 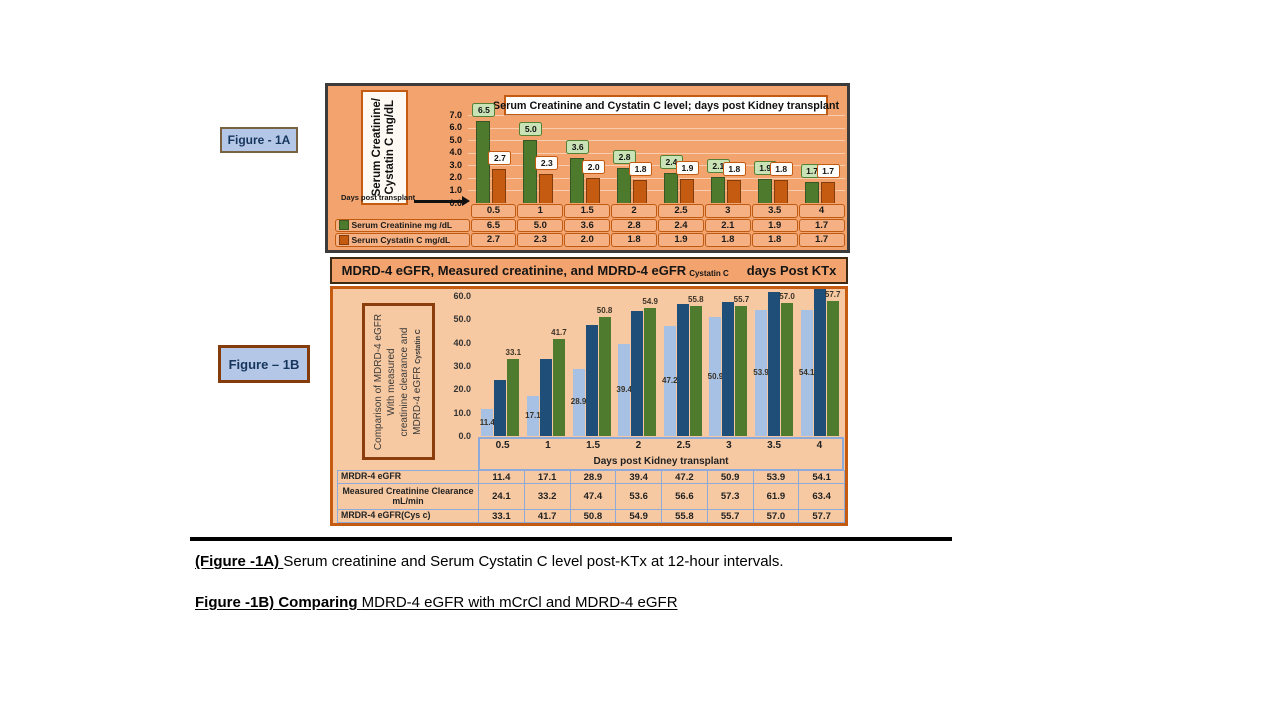 What do you see at coordinates (540, 225) in the screenshot?
I see `table-cell: 5.0` at bounding box center [540, 225].